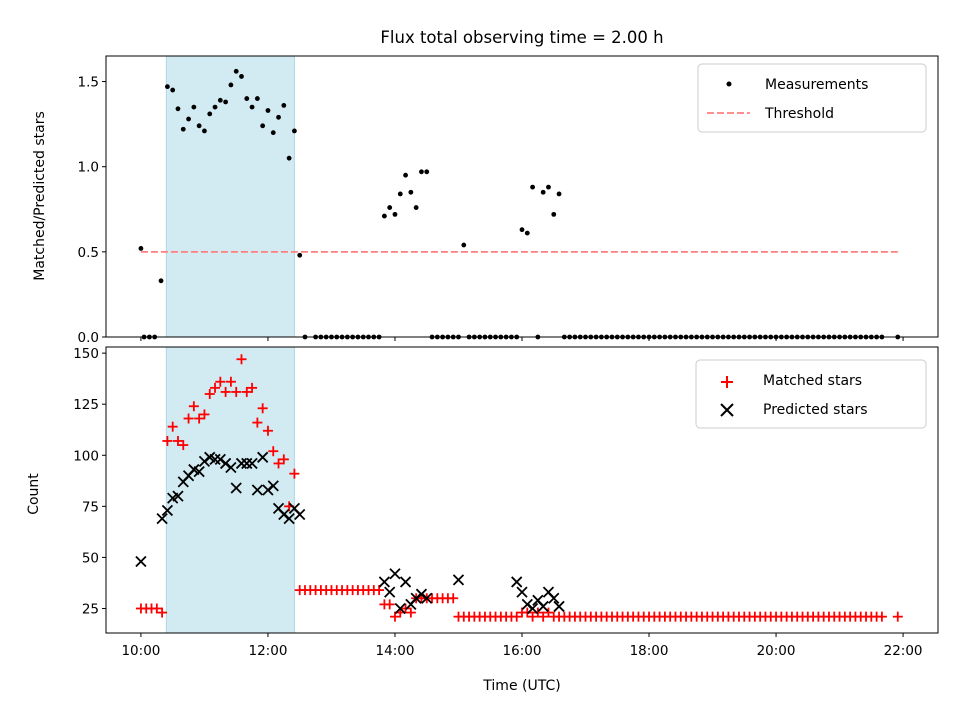 This screenshot has height=720, width=960. Describe the element at coordinates (729, 84) in the screenshot. I see `legend-measurements-marker` at that location.